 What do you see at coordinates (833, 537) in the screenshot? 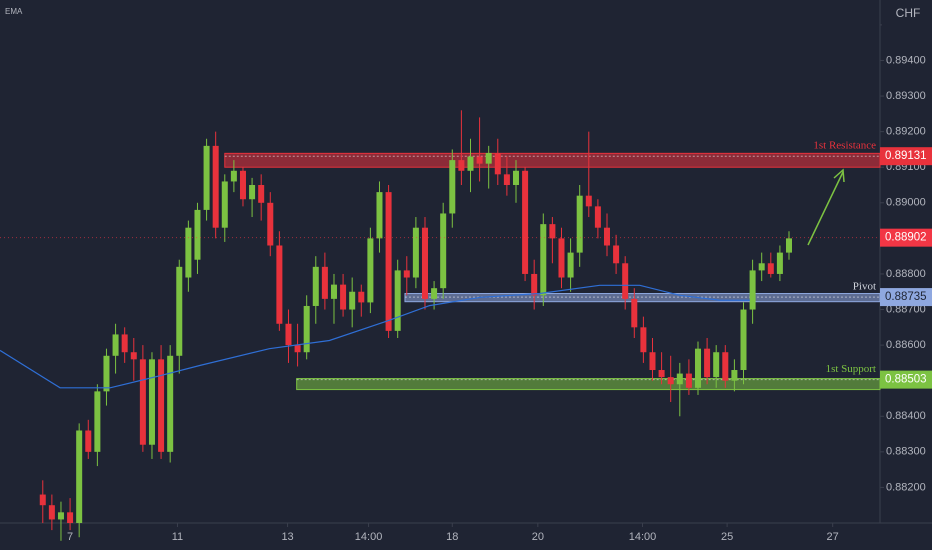
I see `x-tick-label: 27` at bounding box center [833, 537].